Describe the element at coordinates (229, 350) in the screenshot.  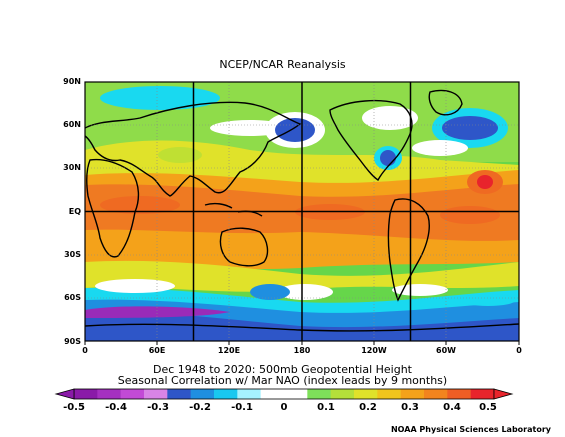
I see `lon-label-120e: 120E` at that location.